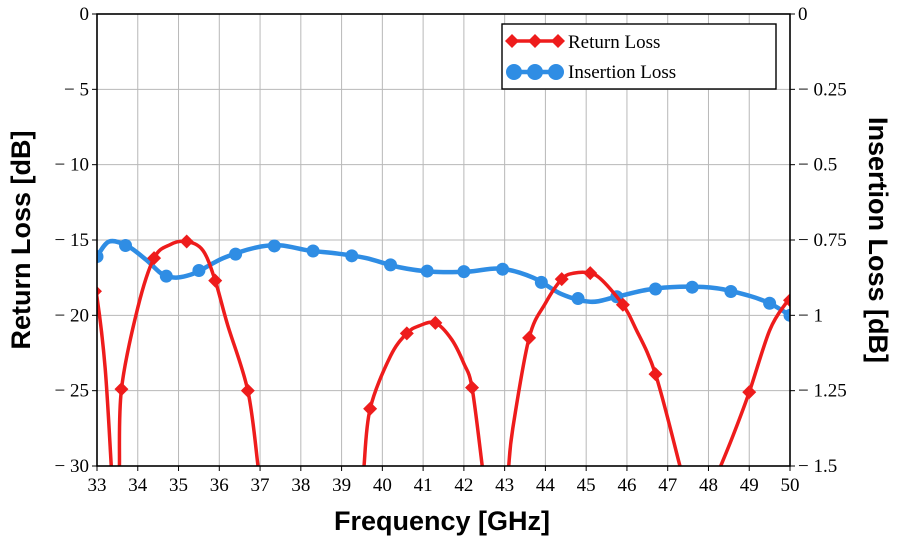  I want to click on legend-box, so click(639, 56).